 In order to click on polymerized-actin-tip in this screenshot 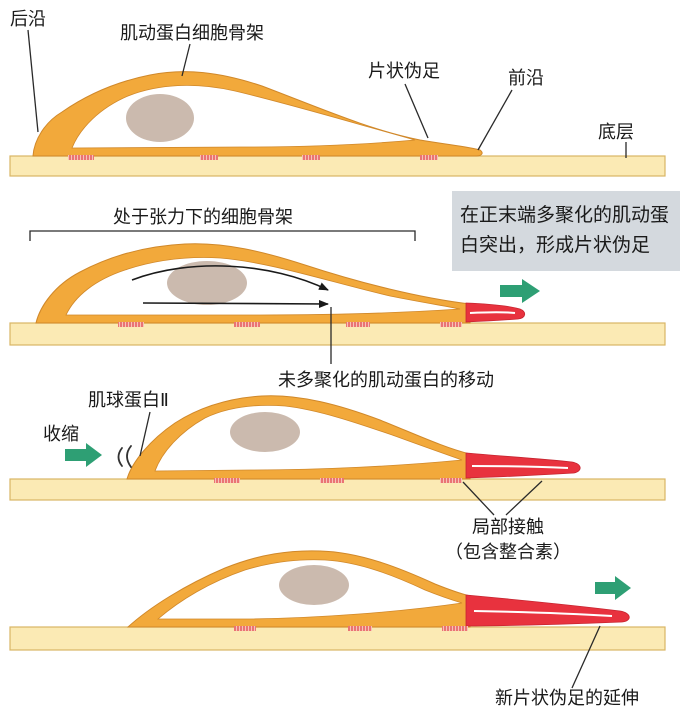, I will do `click(523, 465)`.